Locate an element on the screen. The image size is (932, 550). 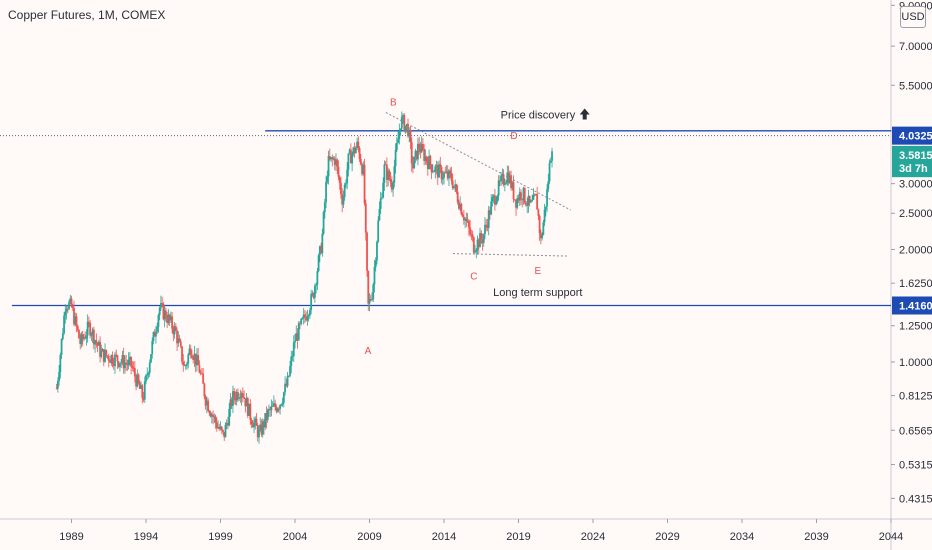
trendline is located at coordinates (510, 255).